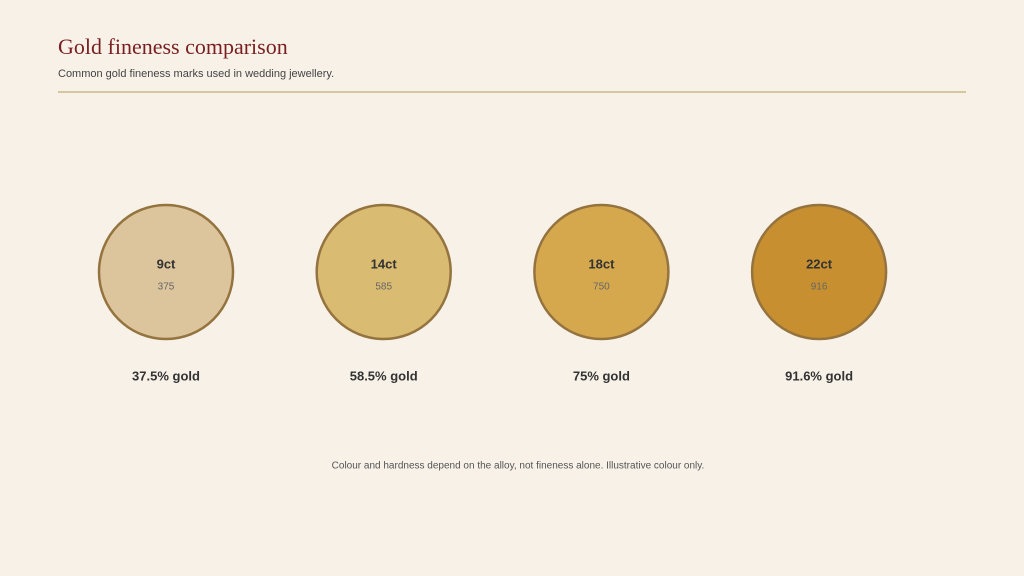 Image resolution: width=1024 pixels, height=576 pixels. What do you see at coordinates (601, 263) in the screenshot?
I see `karat-label: 18ct` at bounding box center [601, 263].